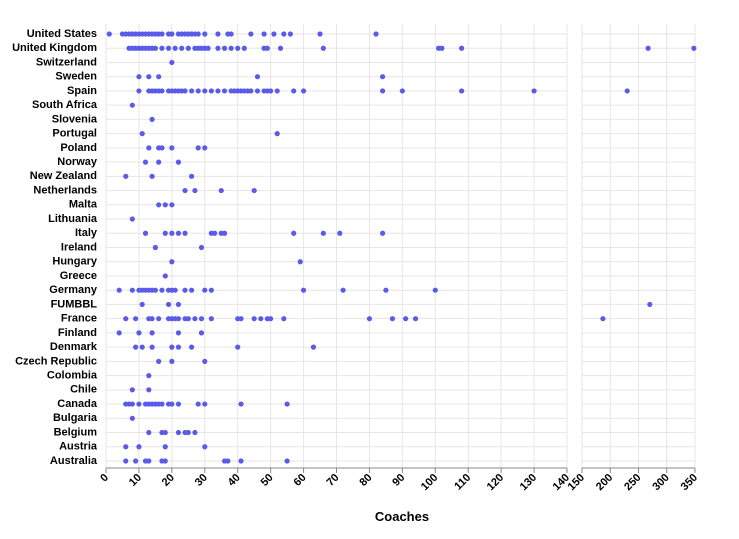 This screenshot has width=739, height=539. I want to click on x-tick-label: 200, so click(604, 482).